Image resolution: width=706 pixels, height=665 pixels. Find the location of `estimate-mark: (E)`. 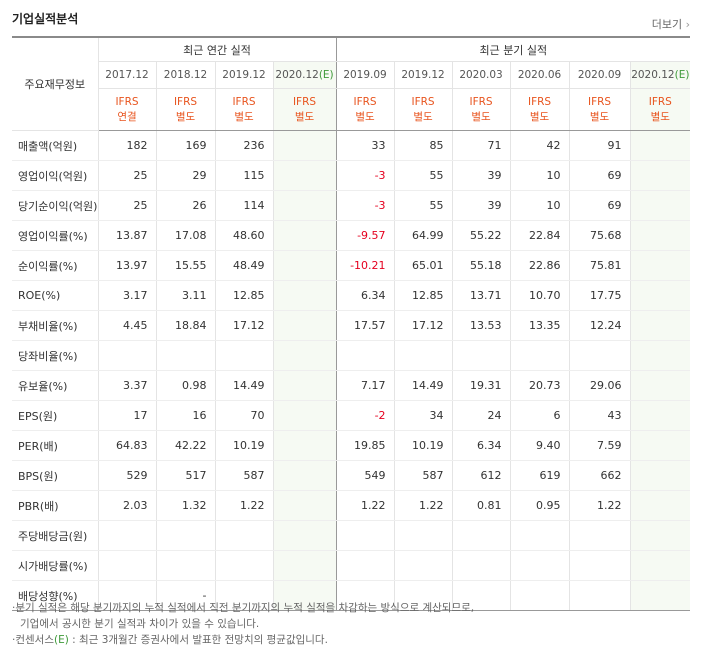

estimate-mark: (E) is located at coordinates (326, 75).